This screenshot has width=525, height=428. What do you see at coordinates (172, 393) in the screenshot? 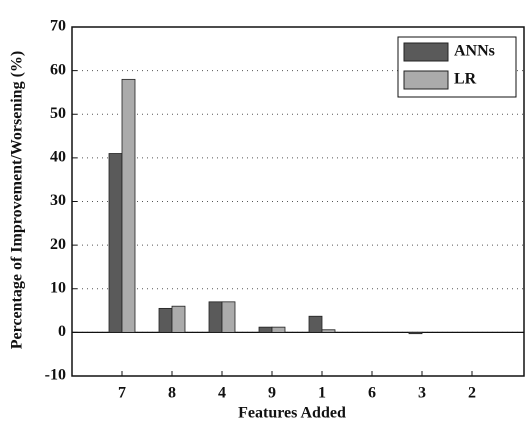
I see `x-tick-label: 8` at bounding box center [172, 393].